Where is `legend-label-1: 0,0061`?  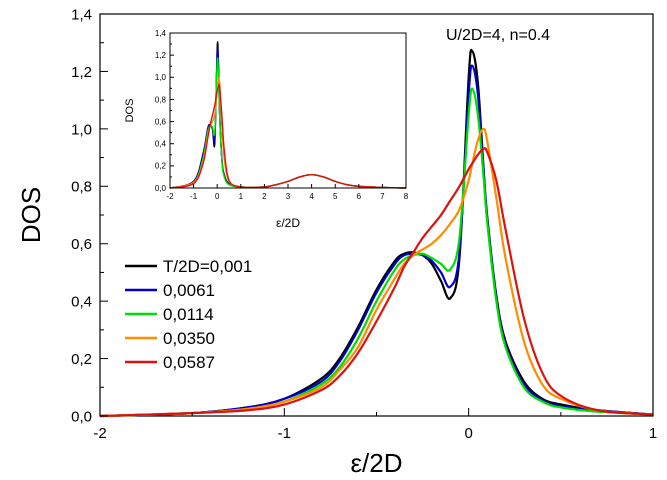
legend-label-1: 0,0061 is located at coordinates (189, 290).